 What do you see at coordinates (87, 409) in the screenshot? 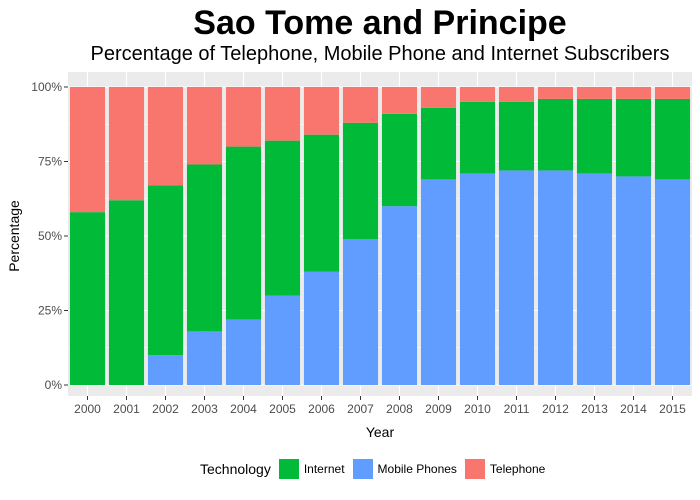
I see `x-tick-label: 2000` at bounding box center [87, 409].